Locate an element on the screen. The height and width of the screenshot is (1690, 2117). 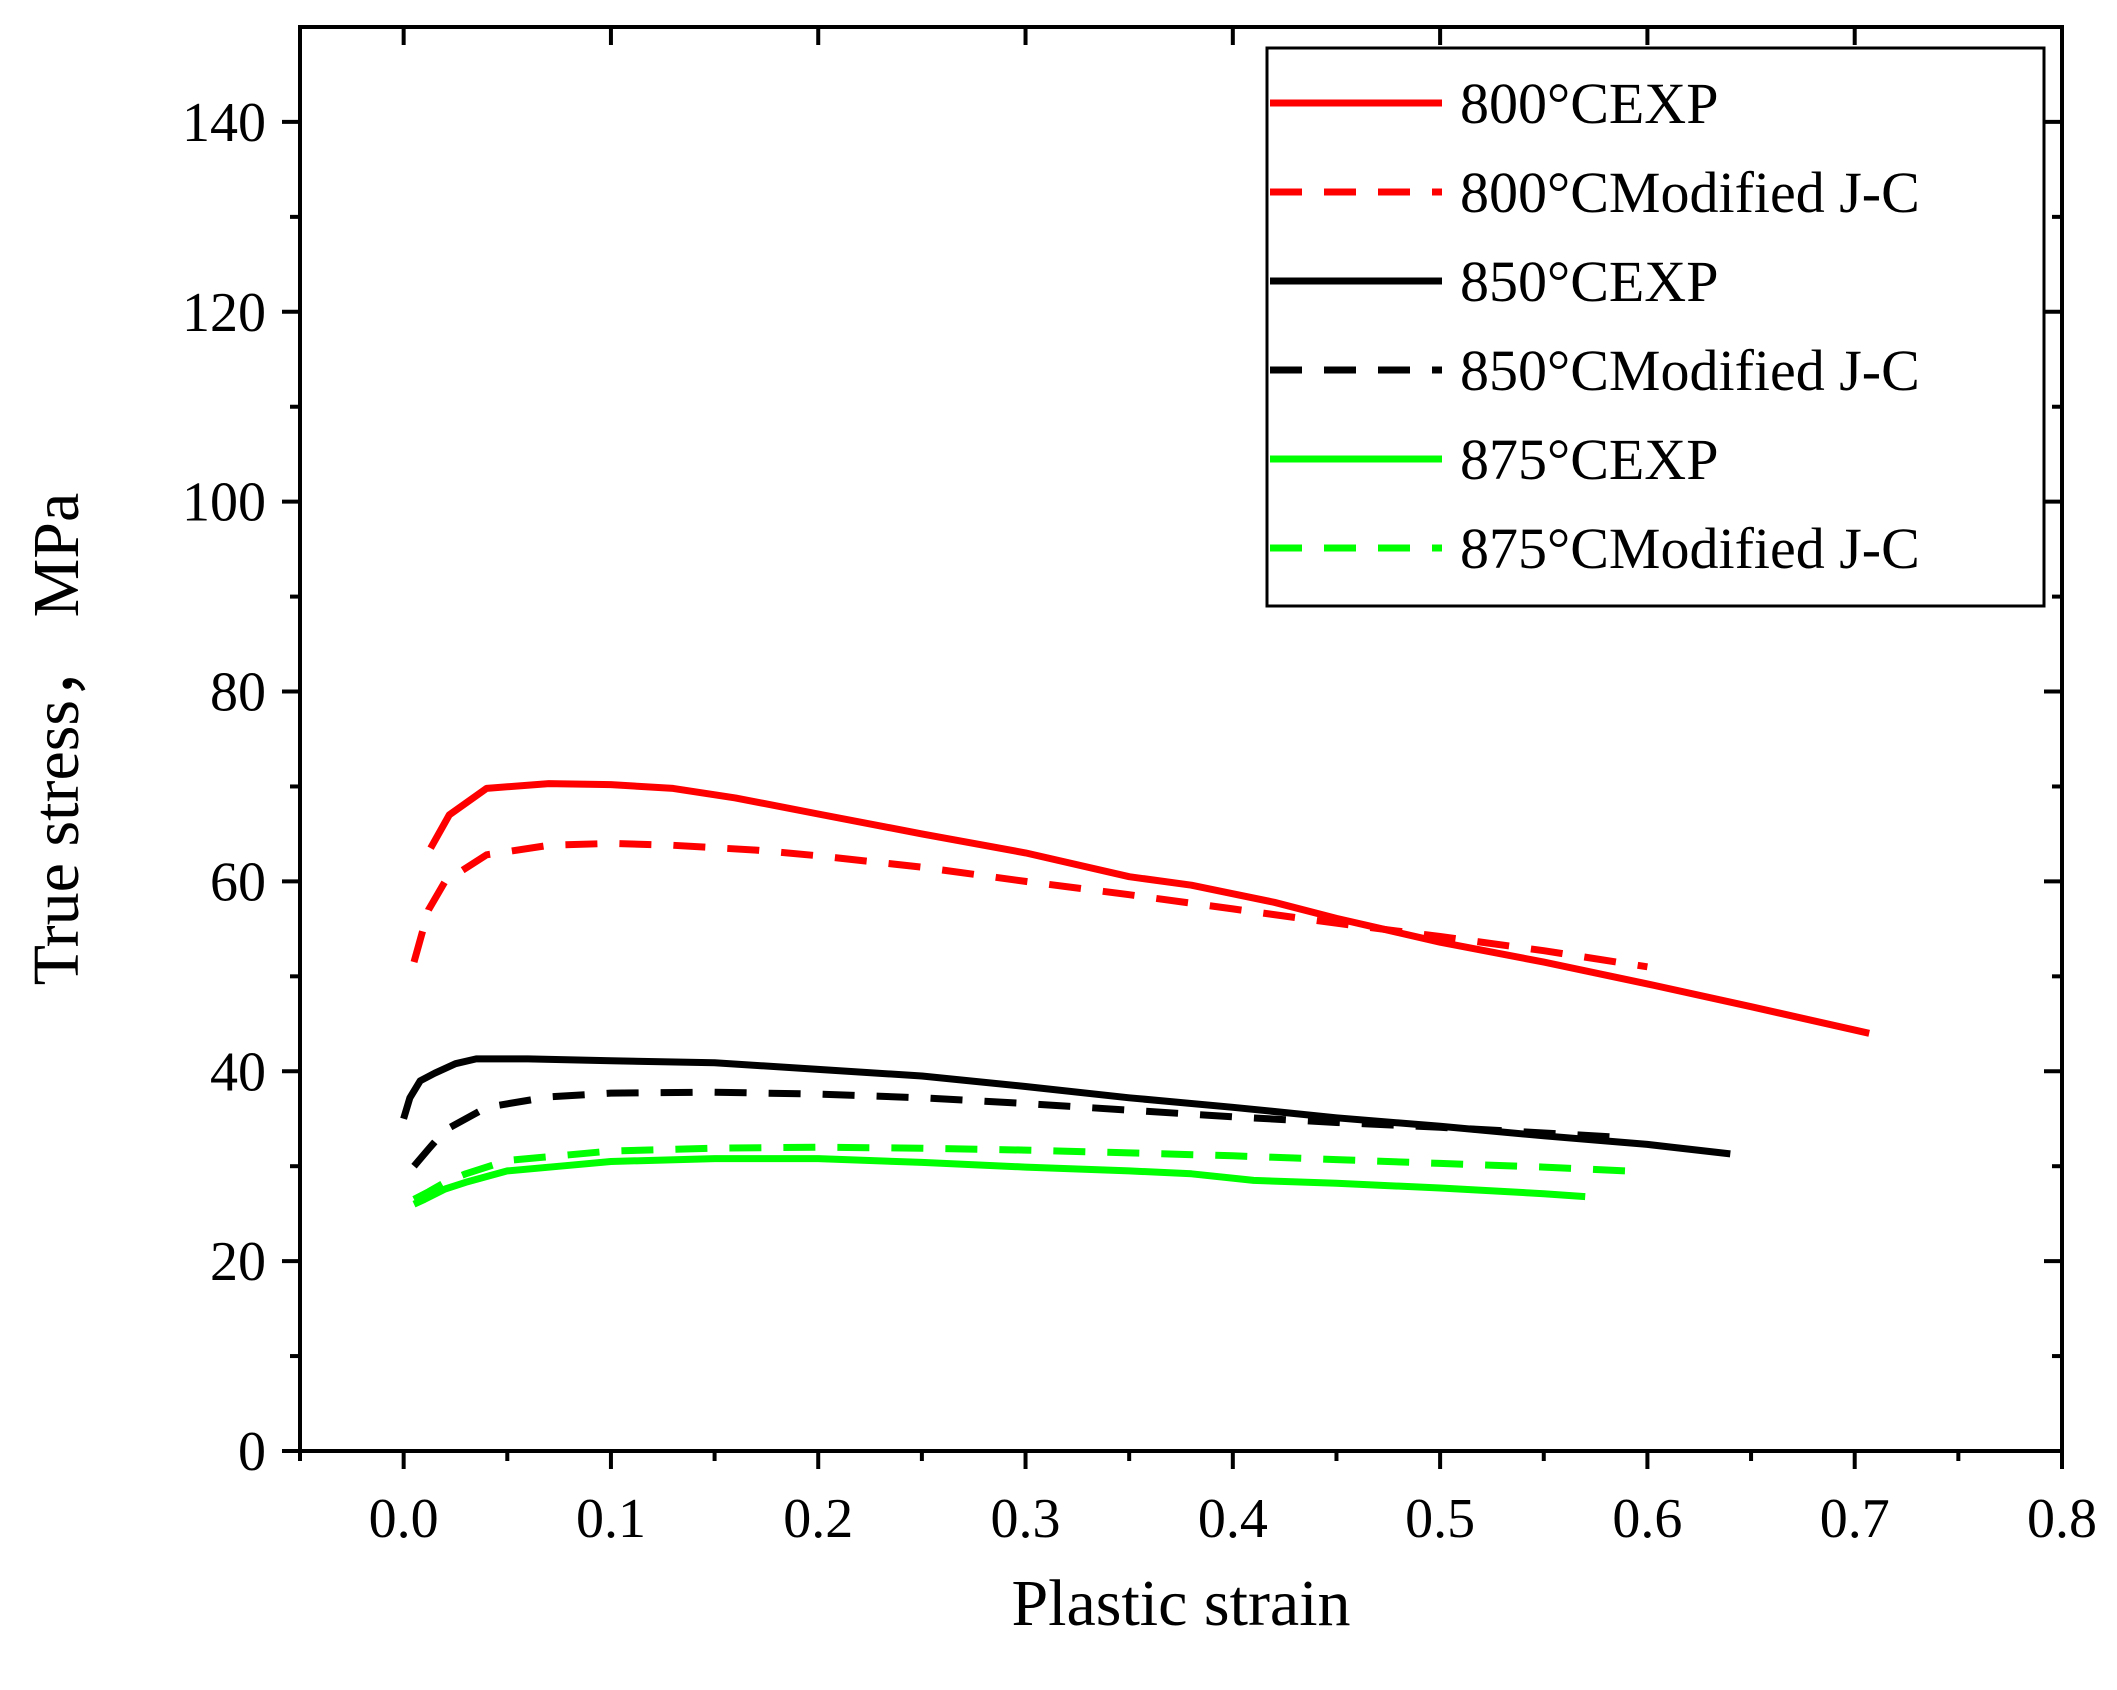
y-tick-label: 0 is located at coordinates (252, 1452).